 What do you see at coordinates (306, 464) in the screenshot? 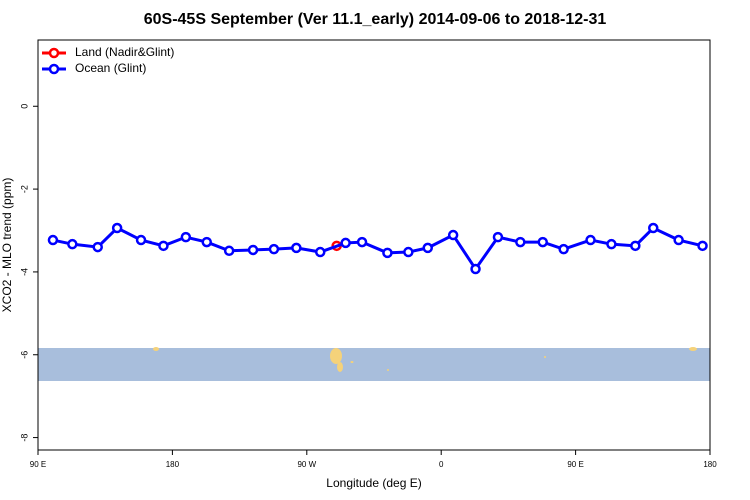
I see `x-tick-label: 90 W` at bounding box center [306, 464].